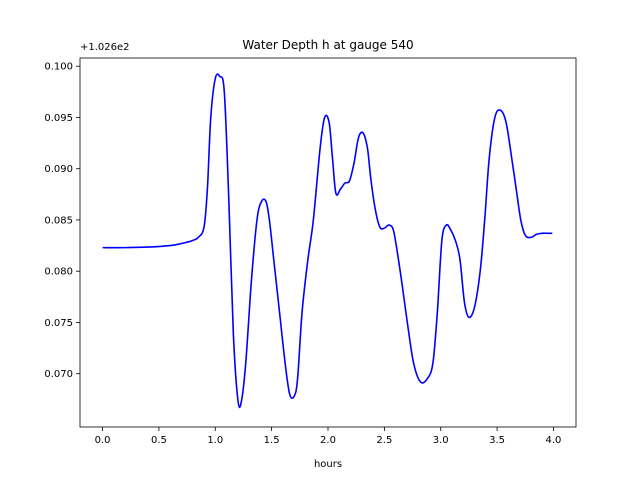 This screenshot has height=480, width=640. I want to click on x-tick-label: 1.0, so click(215, 440).